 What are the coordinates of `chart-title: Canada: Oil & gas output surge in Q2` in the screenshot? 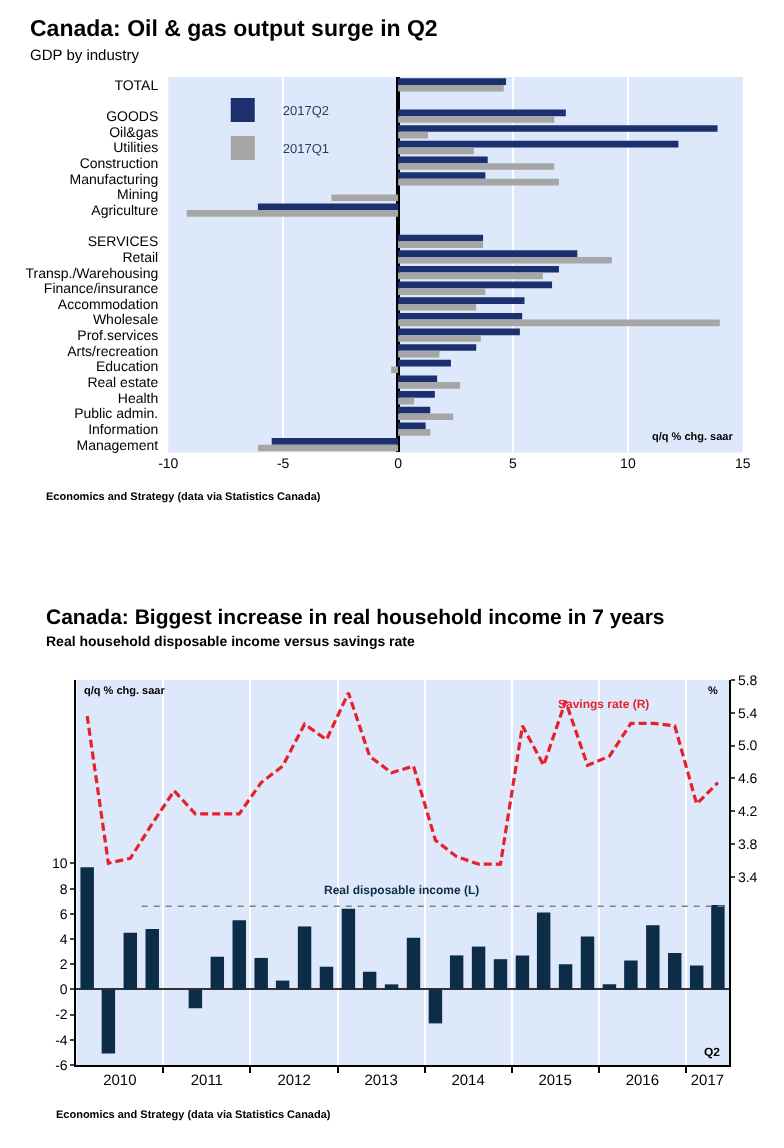 It's located at (234, 30).